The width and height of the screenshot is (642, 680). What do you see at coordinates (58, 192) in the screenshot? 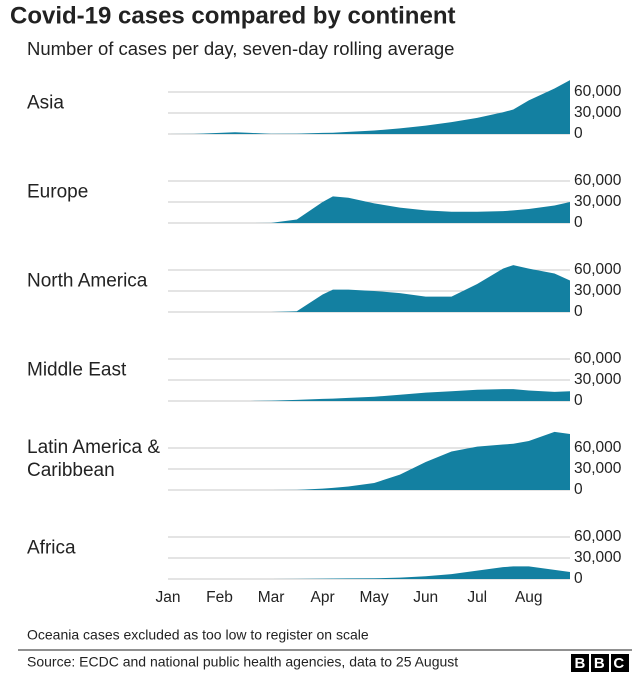
I see `panel-title: Europe` at bounding box center [58, 192].